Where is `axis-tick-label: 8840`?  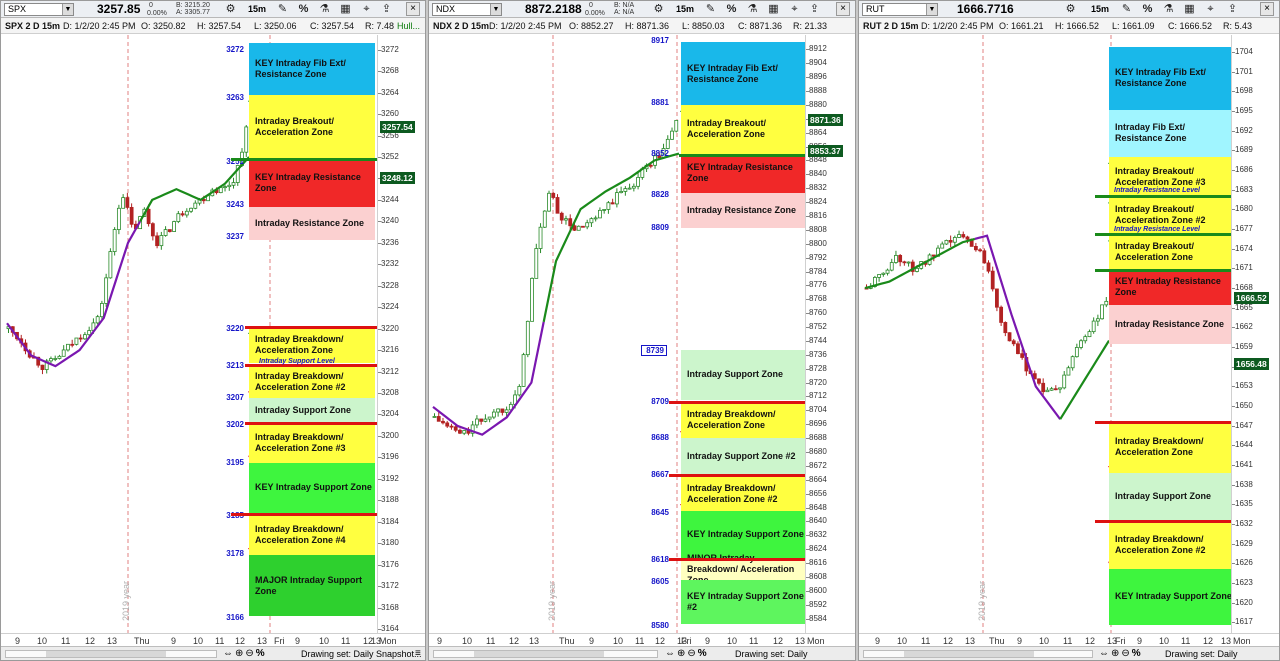
axis-tick-label: 8840 is located at coordinates (818, 174).